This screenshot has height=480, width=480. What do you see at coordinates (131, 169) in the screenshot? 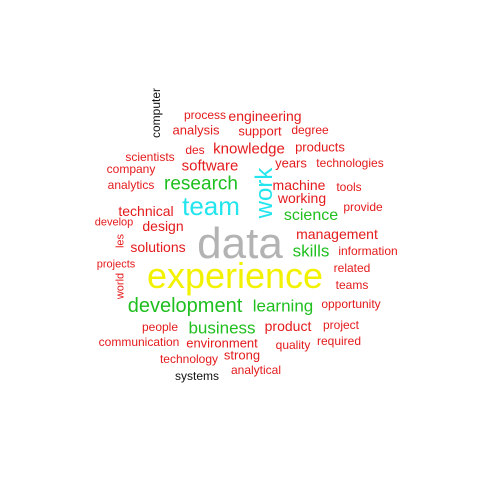
I see `word-company: company` at bounding box center [131, 169].